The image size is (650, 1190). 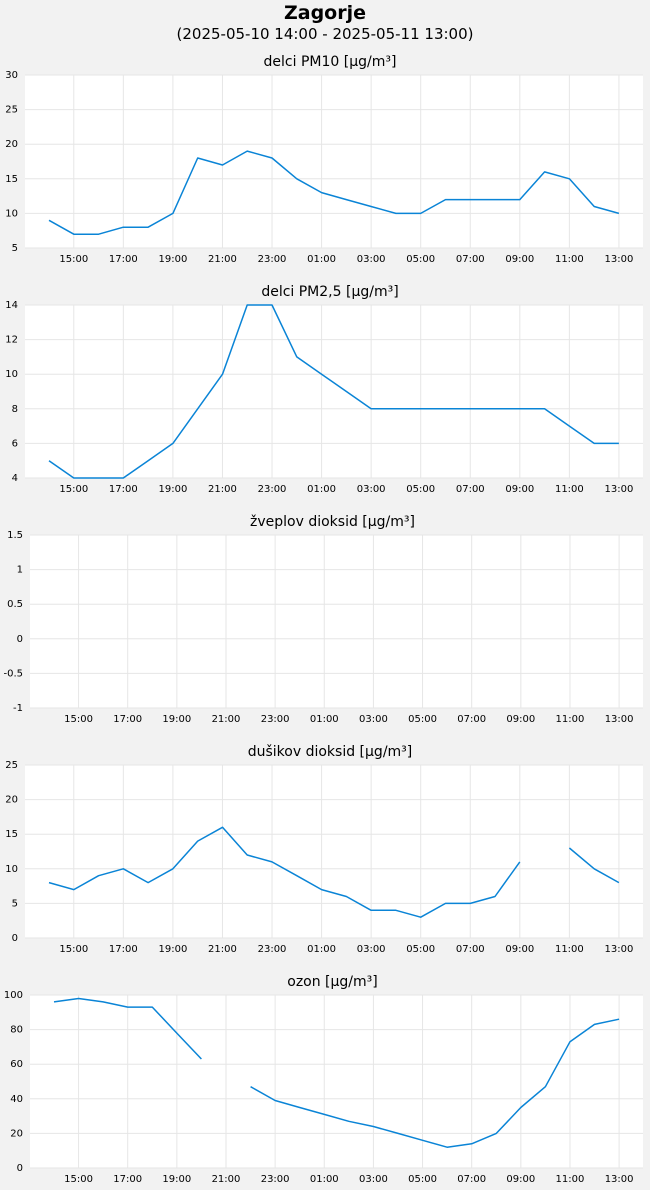 I want to click on y-tick-label: 100, so click(x=13, y=995).